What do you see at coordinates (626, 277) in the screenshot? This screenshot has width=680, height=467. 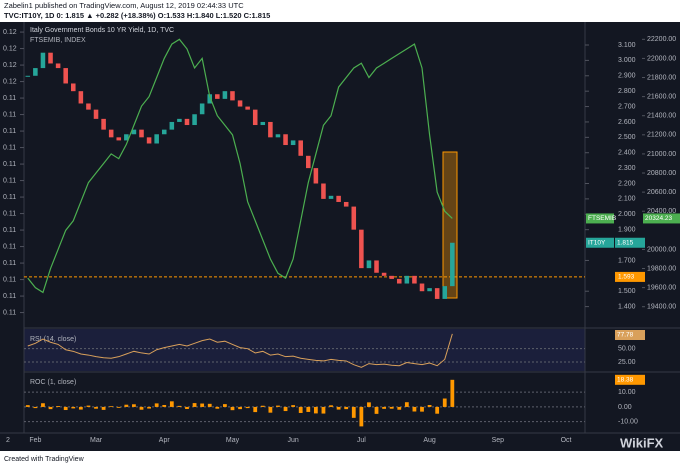 I see `price-label: 1.593` at bounding box center [626, 277].